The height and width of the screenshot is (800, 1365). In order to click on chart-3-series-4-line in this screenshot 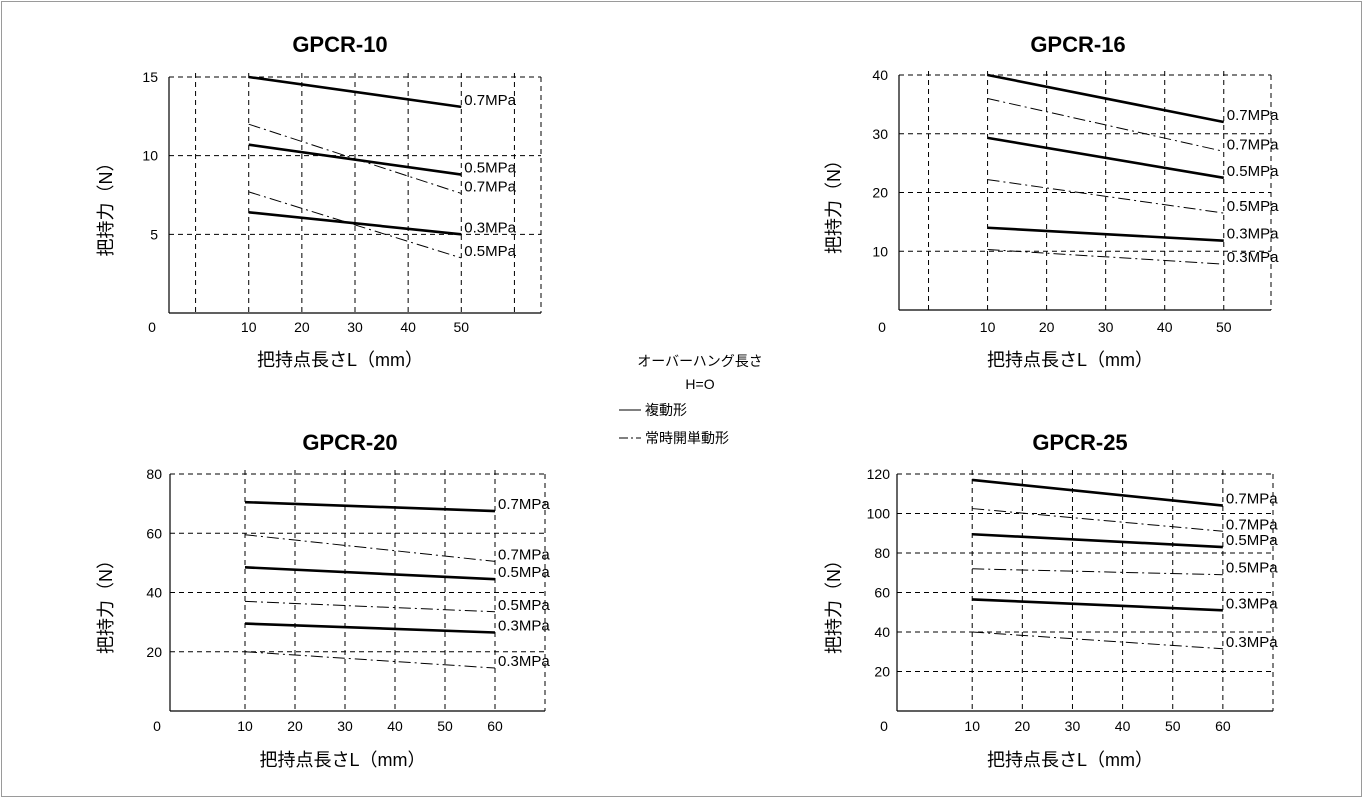, I will do `click(370, 606)`.